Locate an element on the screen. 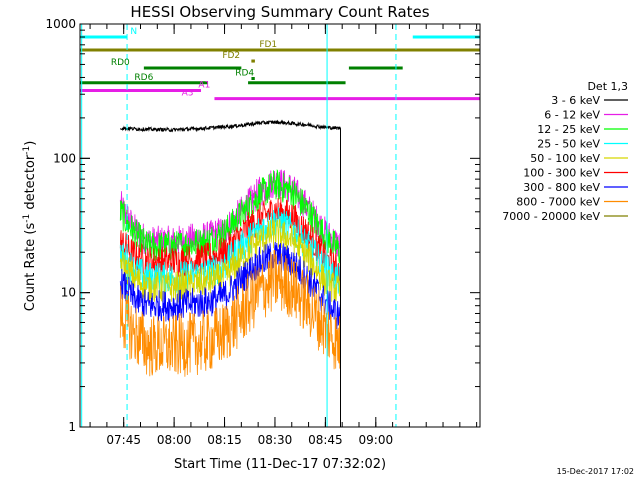 The image size is (640, 480). series-line-800-7000kev is located at coordinates (230, 313).